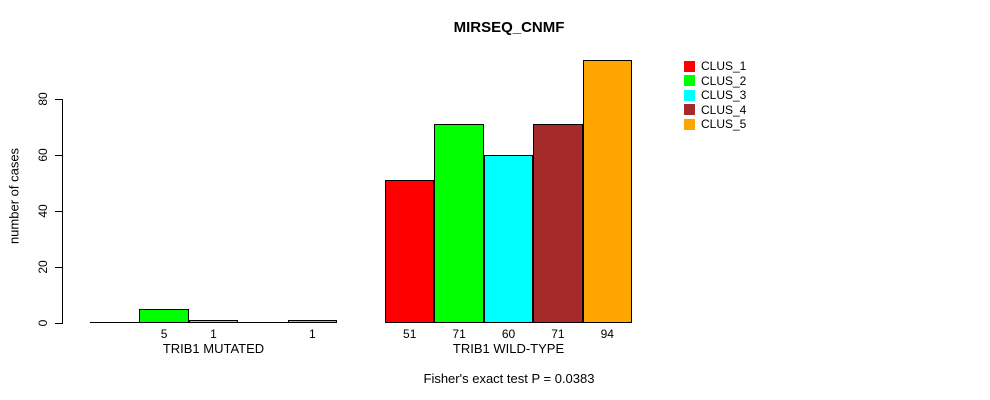  Describe the element at coordinates (115, 322) in the screenshot. I see `bar-clus-1-trib1-mutated-zero` at that location.